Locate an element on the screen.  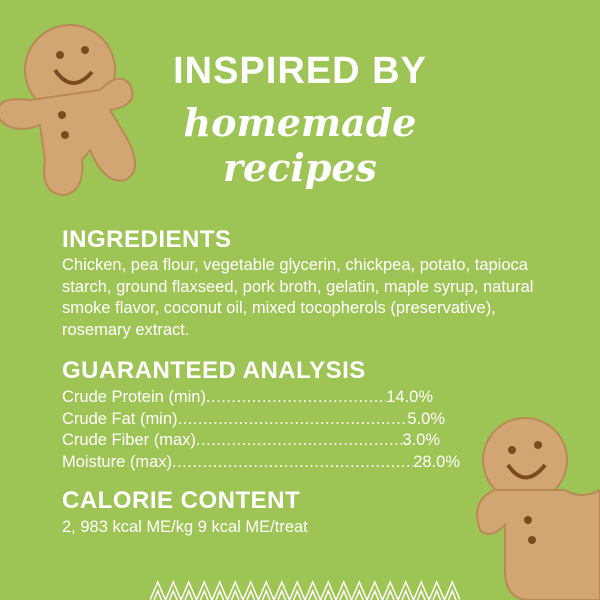
headline-line1: INSPIRED BY is located at coordinates (300, 71).